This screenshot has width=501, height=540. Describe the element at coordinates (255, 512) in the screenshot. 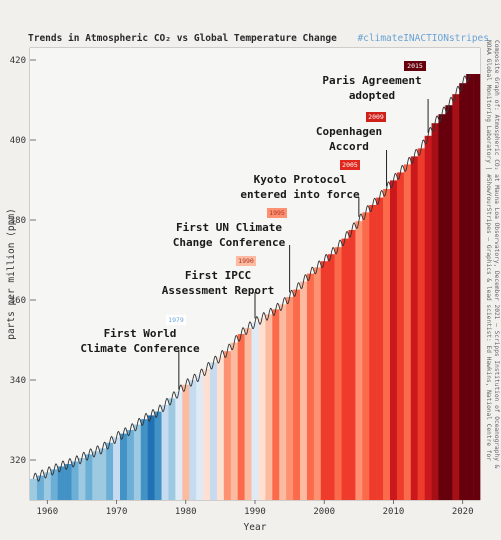

I see `xtick-label-1990: 1990` at that location.